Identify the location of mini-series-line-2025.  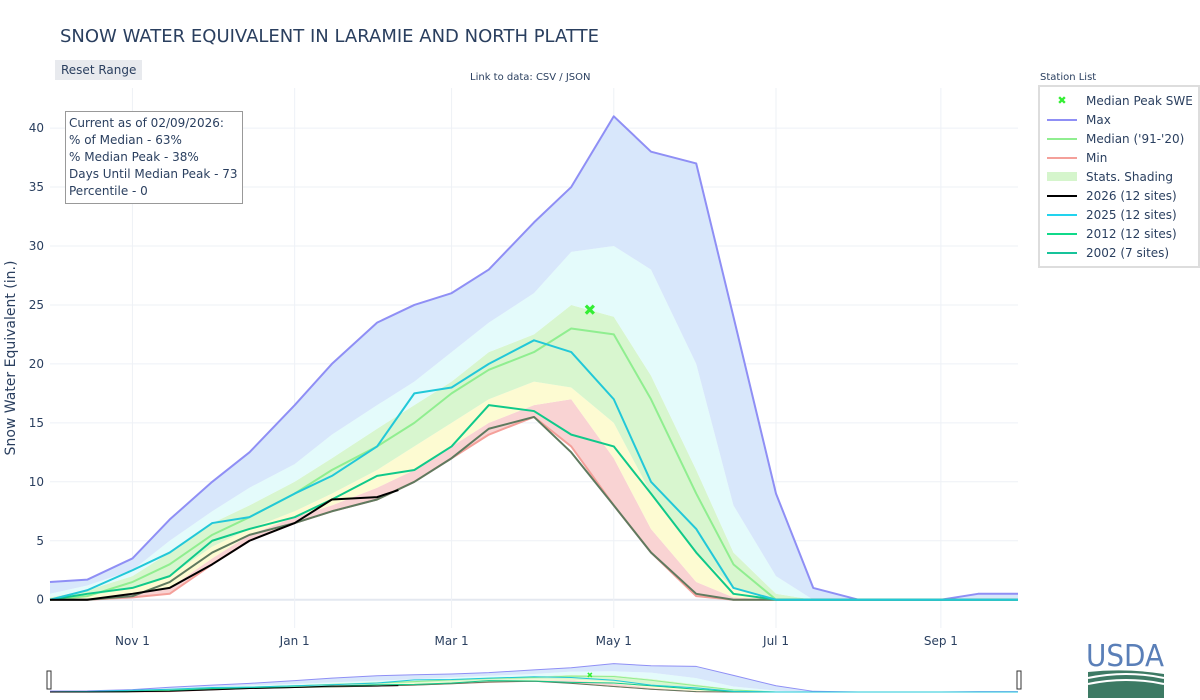
(533, 684).